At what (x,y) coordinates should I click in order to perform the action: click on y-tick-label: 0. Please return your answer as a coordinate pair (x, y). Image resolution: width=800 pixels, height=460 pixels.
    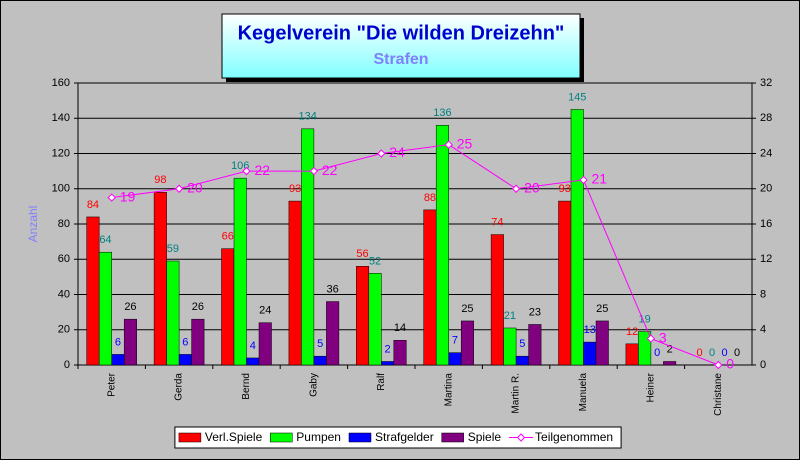
    Looking at the image, I should click on (67, 365).